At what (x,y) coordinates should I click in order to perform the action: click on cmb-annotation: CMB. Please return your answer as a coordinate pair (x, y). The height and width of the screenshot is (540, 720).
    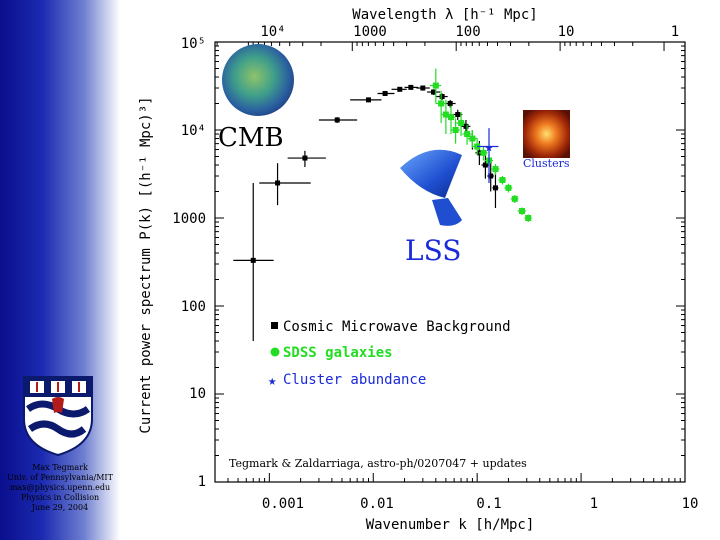
    Looking at the image, I should click on (251, 138).